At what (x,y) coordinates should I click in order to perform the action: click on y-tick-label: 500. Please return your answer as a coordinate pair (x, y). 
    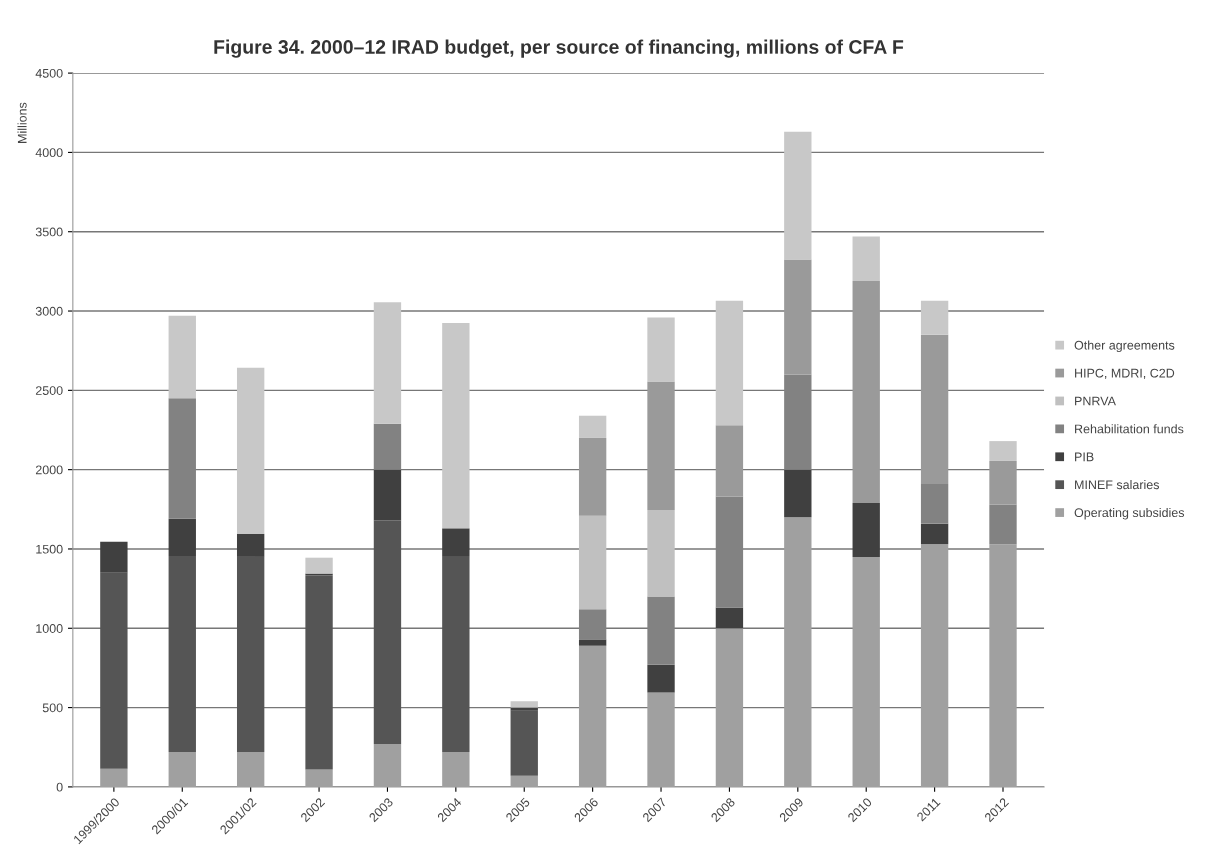
    Looking at the image, I should click on (52, 708).